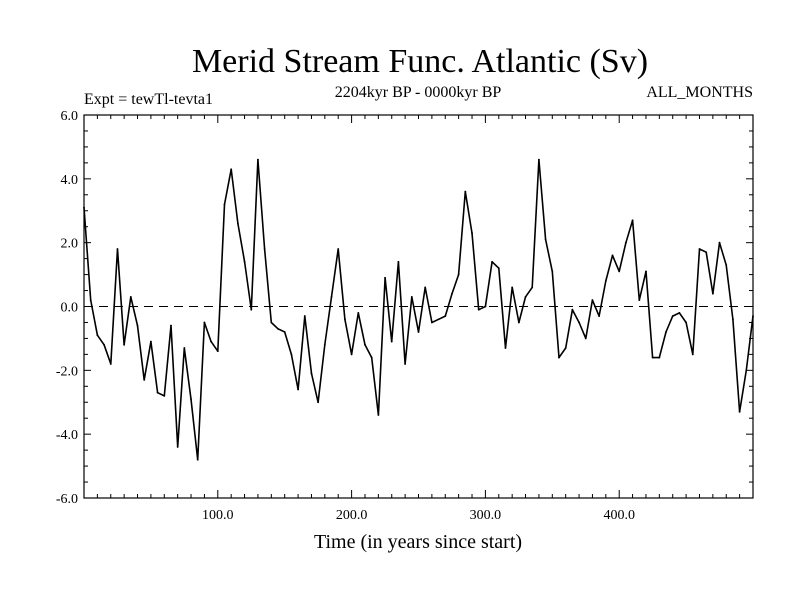 This screenshot has height=600, width=800. Describe the element at coordinates (70, 308) in the screenshot. I see `y-tick-label: 0.0` at that location.